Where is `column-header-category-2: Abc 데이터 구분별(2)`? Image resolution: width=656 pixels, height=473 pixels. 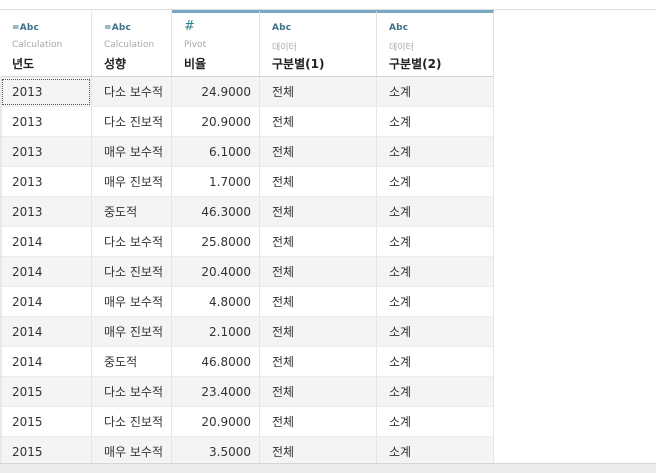
column-header-category-2: Abc 데이터 구분별(2) is located at coordinates (435, 43).